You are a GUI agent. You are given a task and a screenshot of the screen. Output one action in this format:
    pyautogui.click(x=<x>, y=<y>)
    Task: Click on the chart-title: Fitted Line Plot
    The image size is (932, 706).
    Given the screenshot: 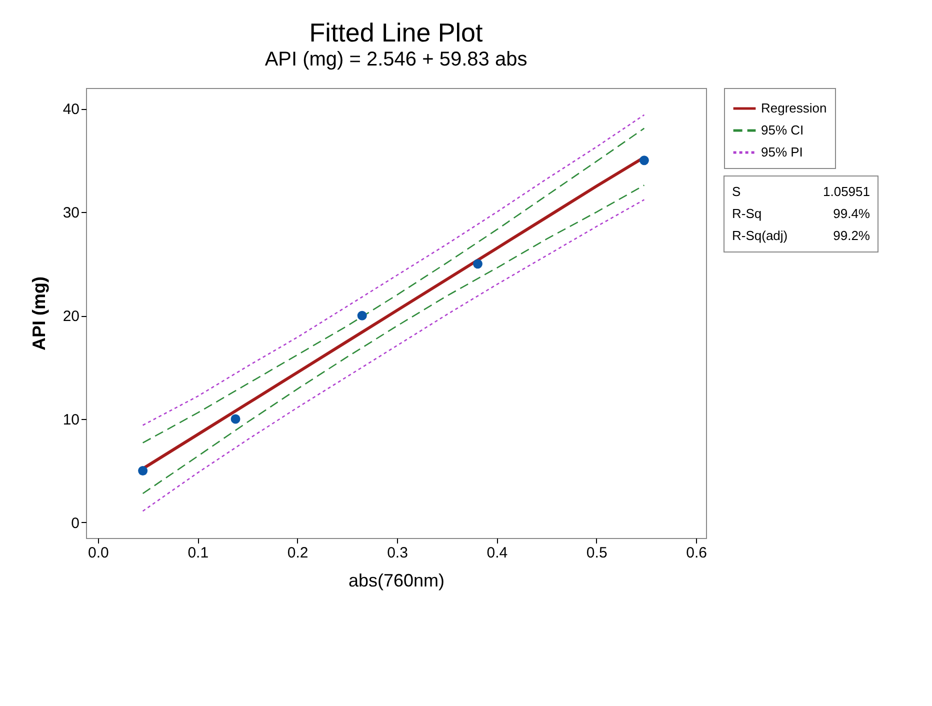 What is the action you would take?
    pyautogui.click(x=396, y=33)
    